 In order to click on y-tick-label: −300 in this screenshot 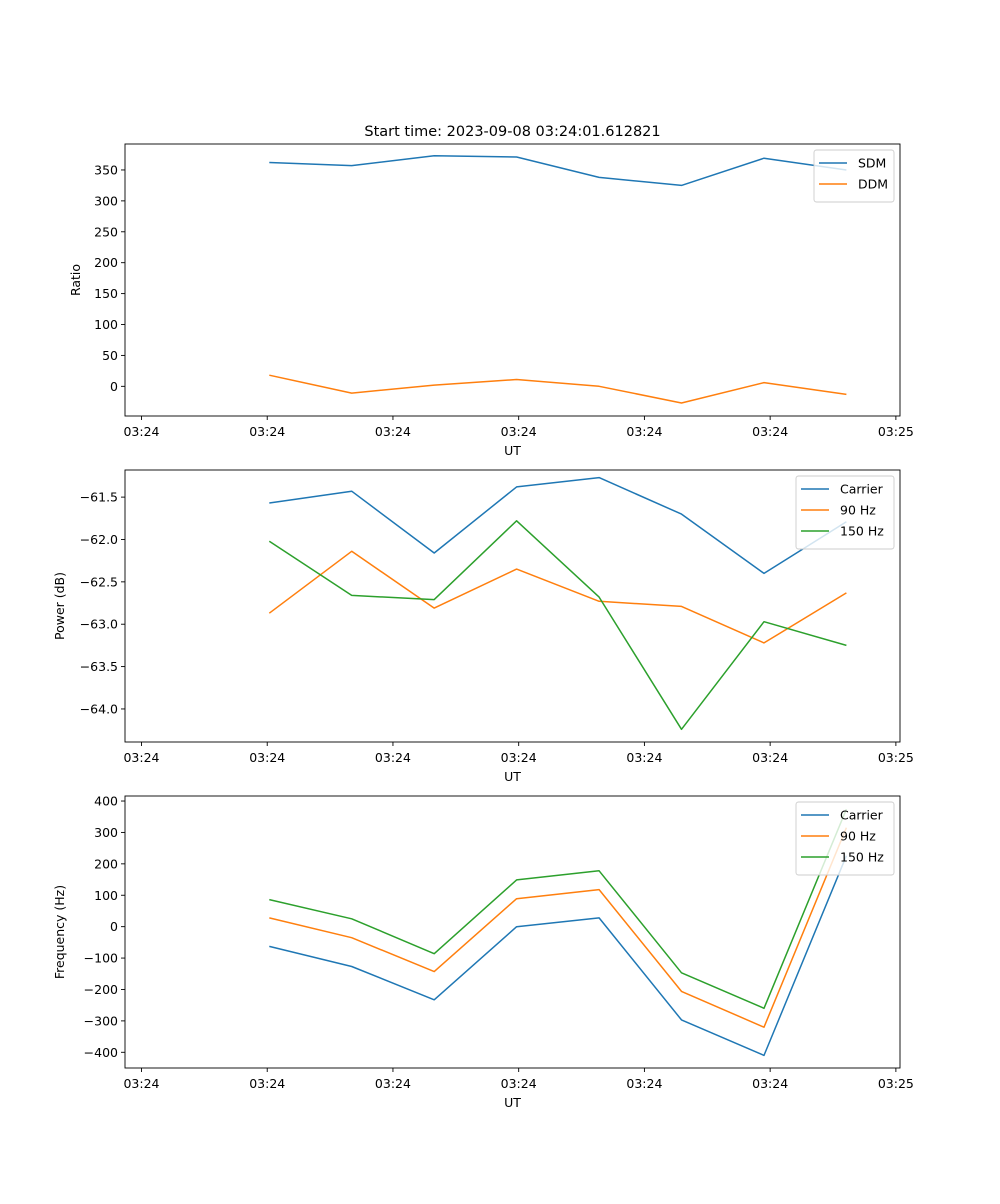, I will do `click(101, 1020)`.